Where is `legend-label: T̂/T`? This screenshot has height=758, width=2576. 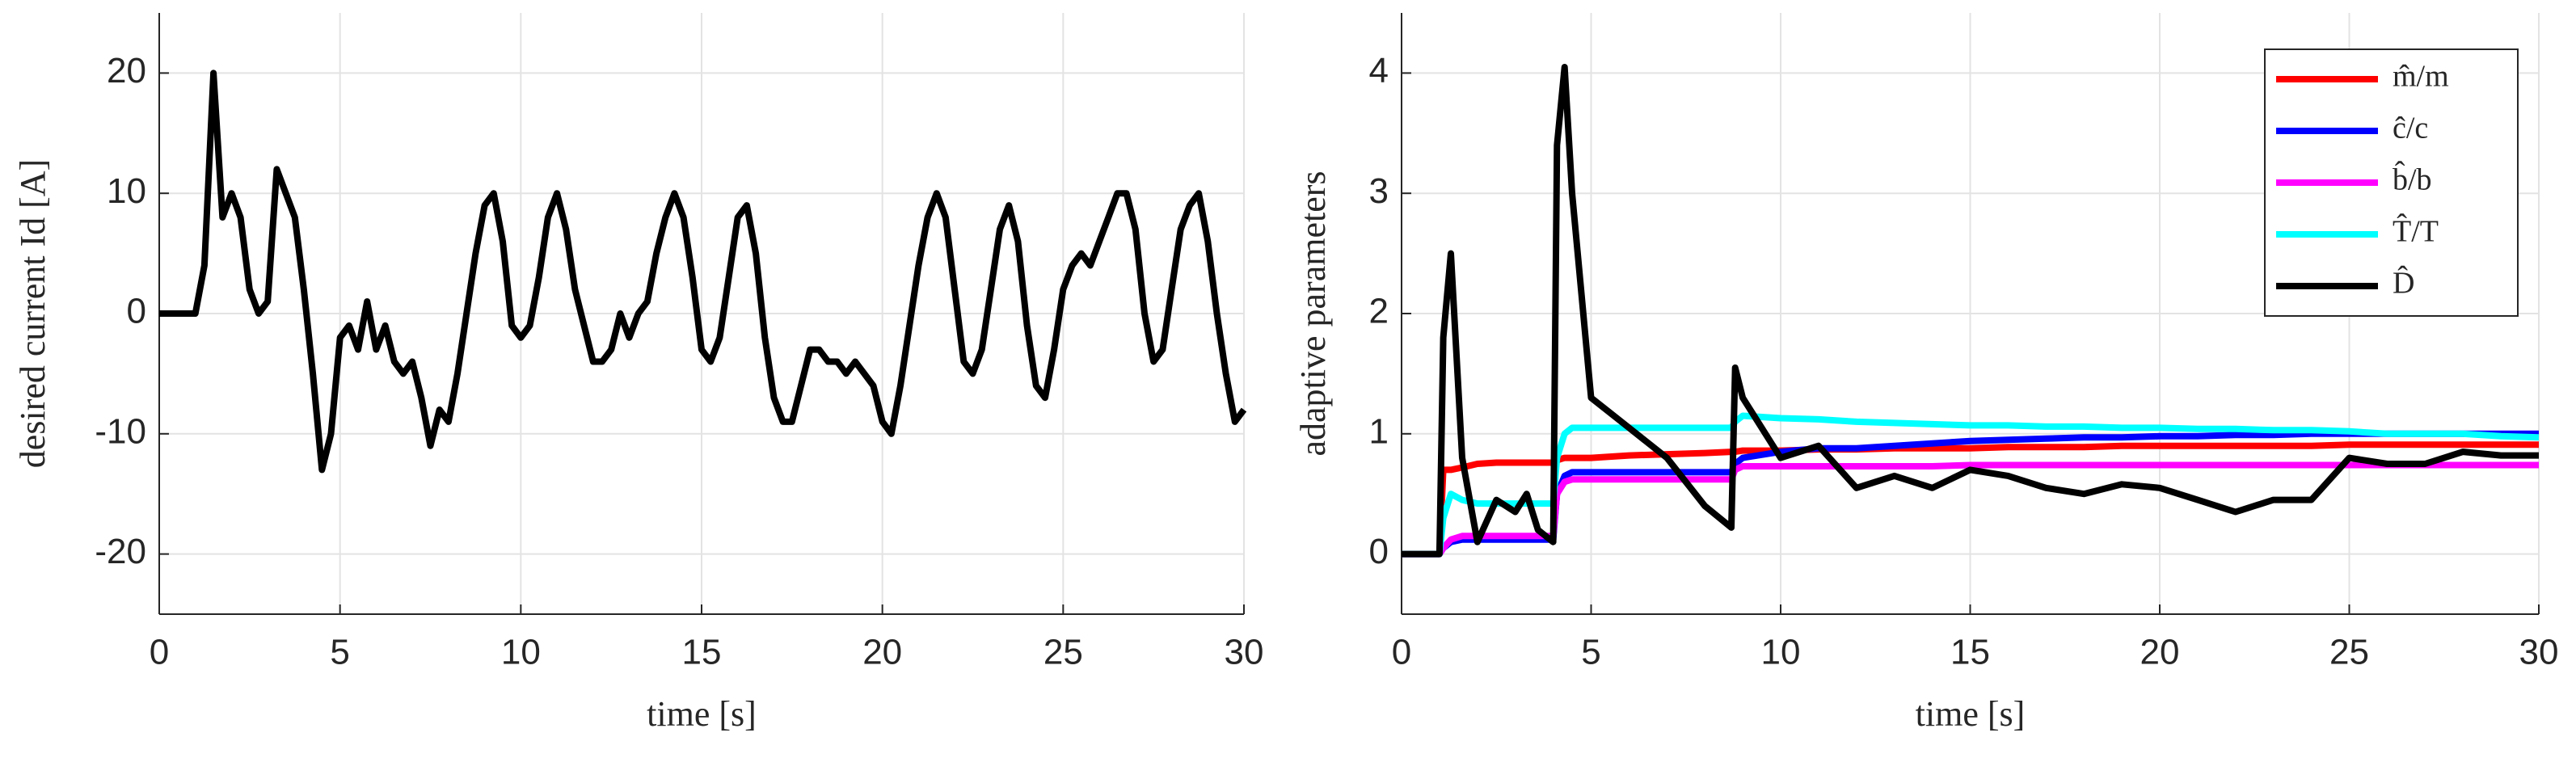
legend-label: T̂/T is located at coordinates (2416, 230).